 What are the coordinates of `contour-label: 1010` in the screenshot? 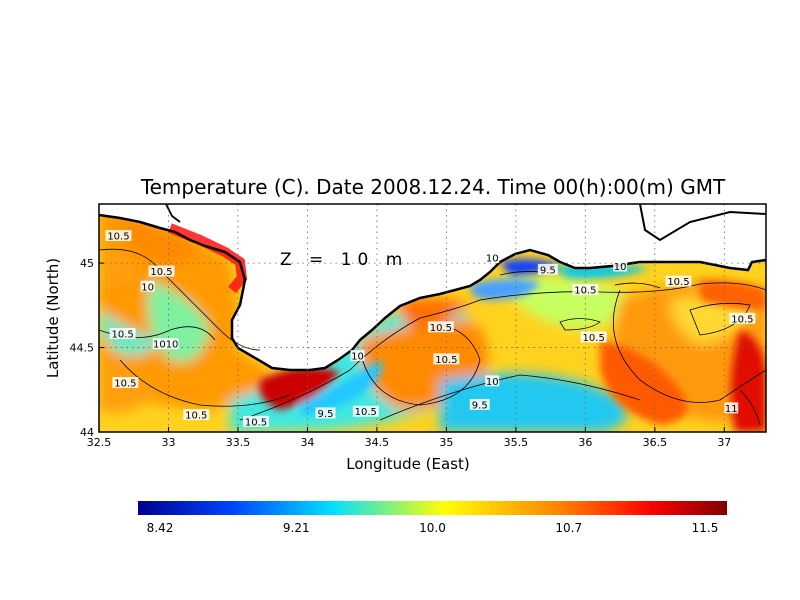 It's located at (165, 345).